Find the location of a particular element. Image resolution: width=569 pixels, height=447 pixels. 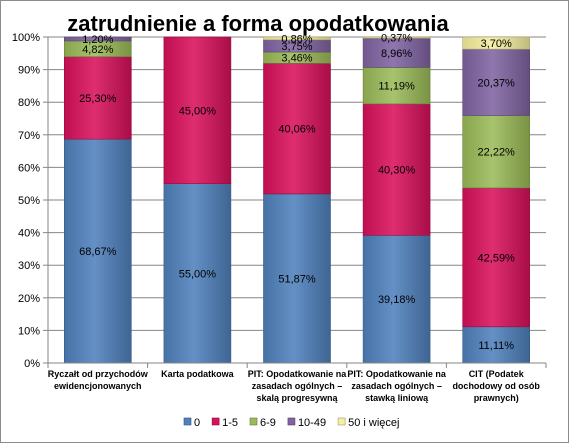

legend-label: 1-5 is located at coordinates (230, 423).